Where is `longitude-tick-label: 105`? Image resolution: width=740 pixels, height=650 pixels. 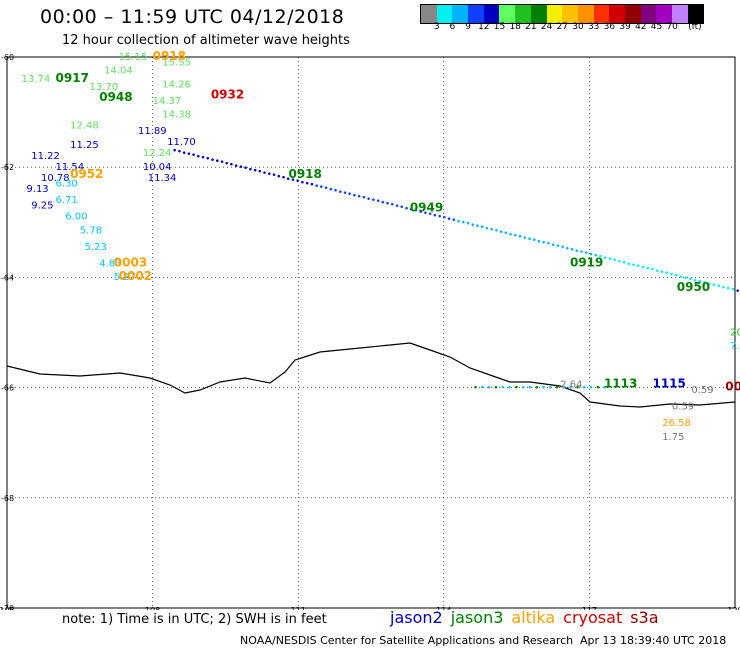 longitude-tick-label: 105 is located at coordinates (7, 608).